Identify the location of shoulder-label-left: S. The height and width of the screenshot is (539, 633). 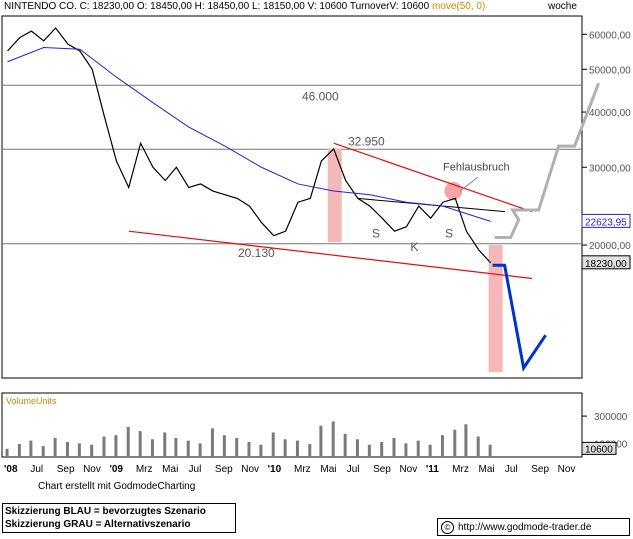
(376, 234).